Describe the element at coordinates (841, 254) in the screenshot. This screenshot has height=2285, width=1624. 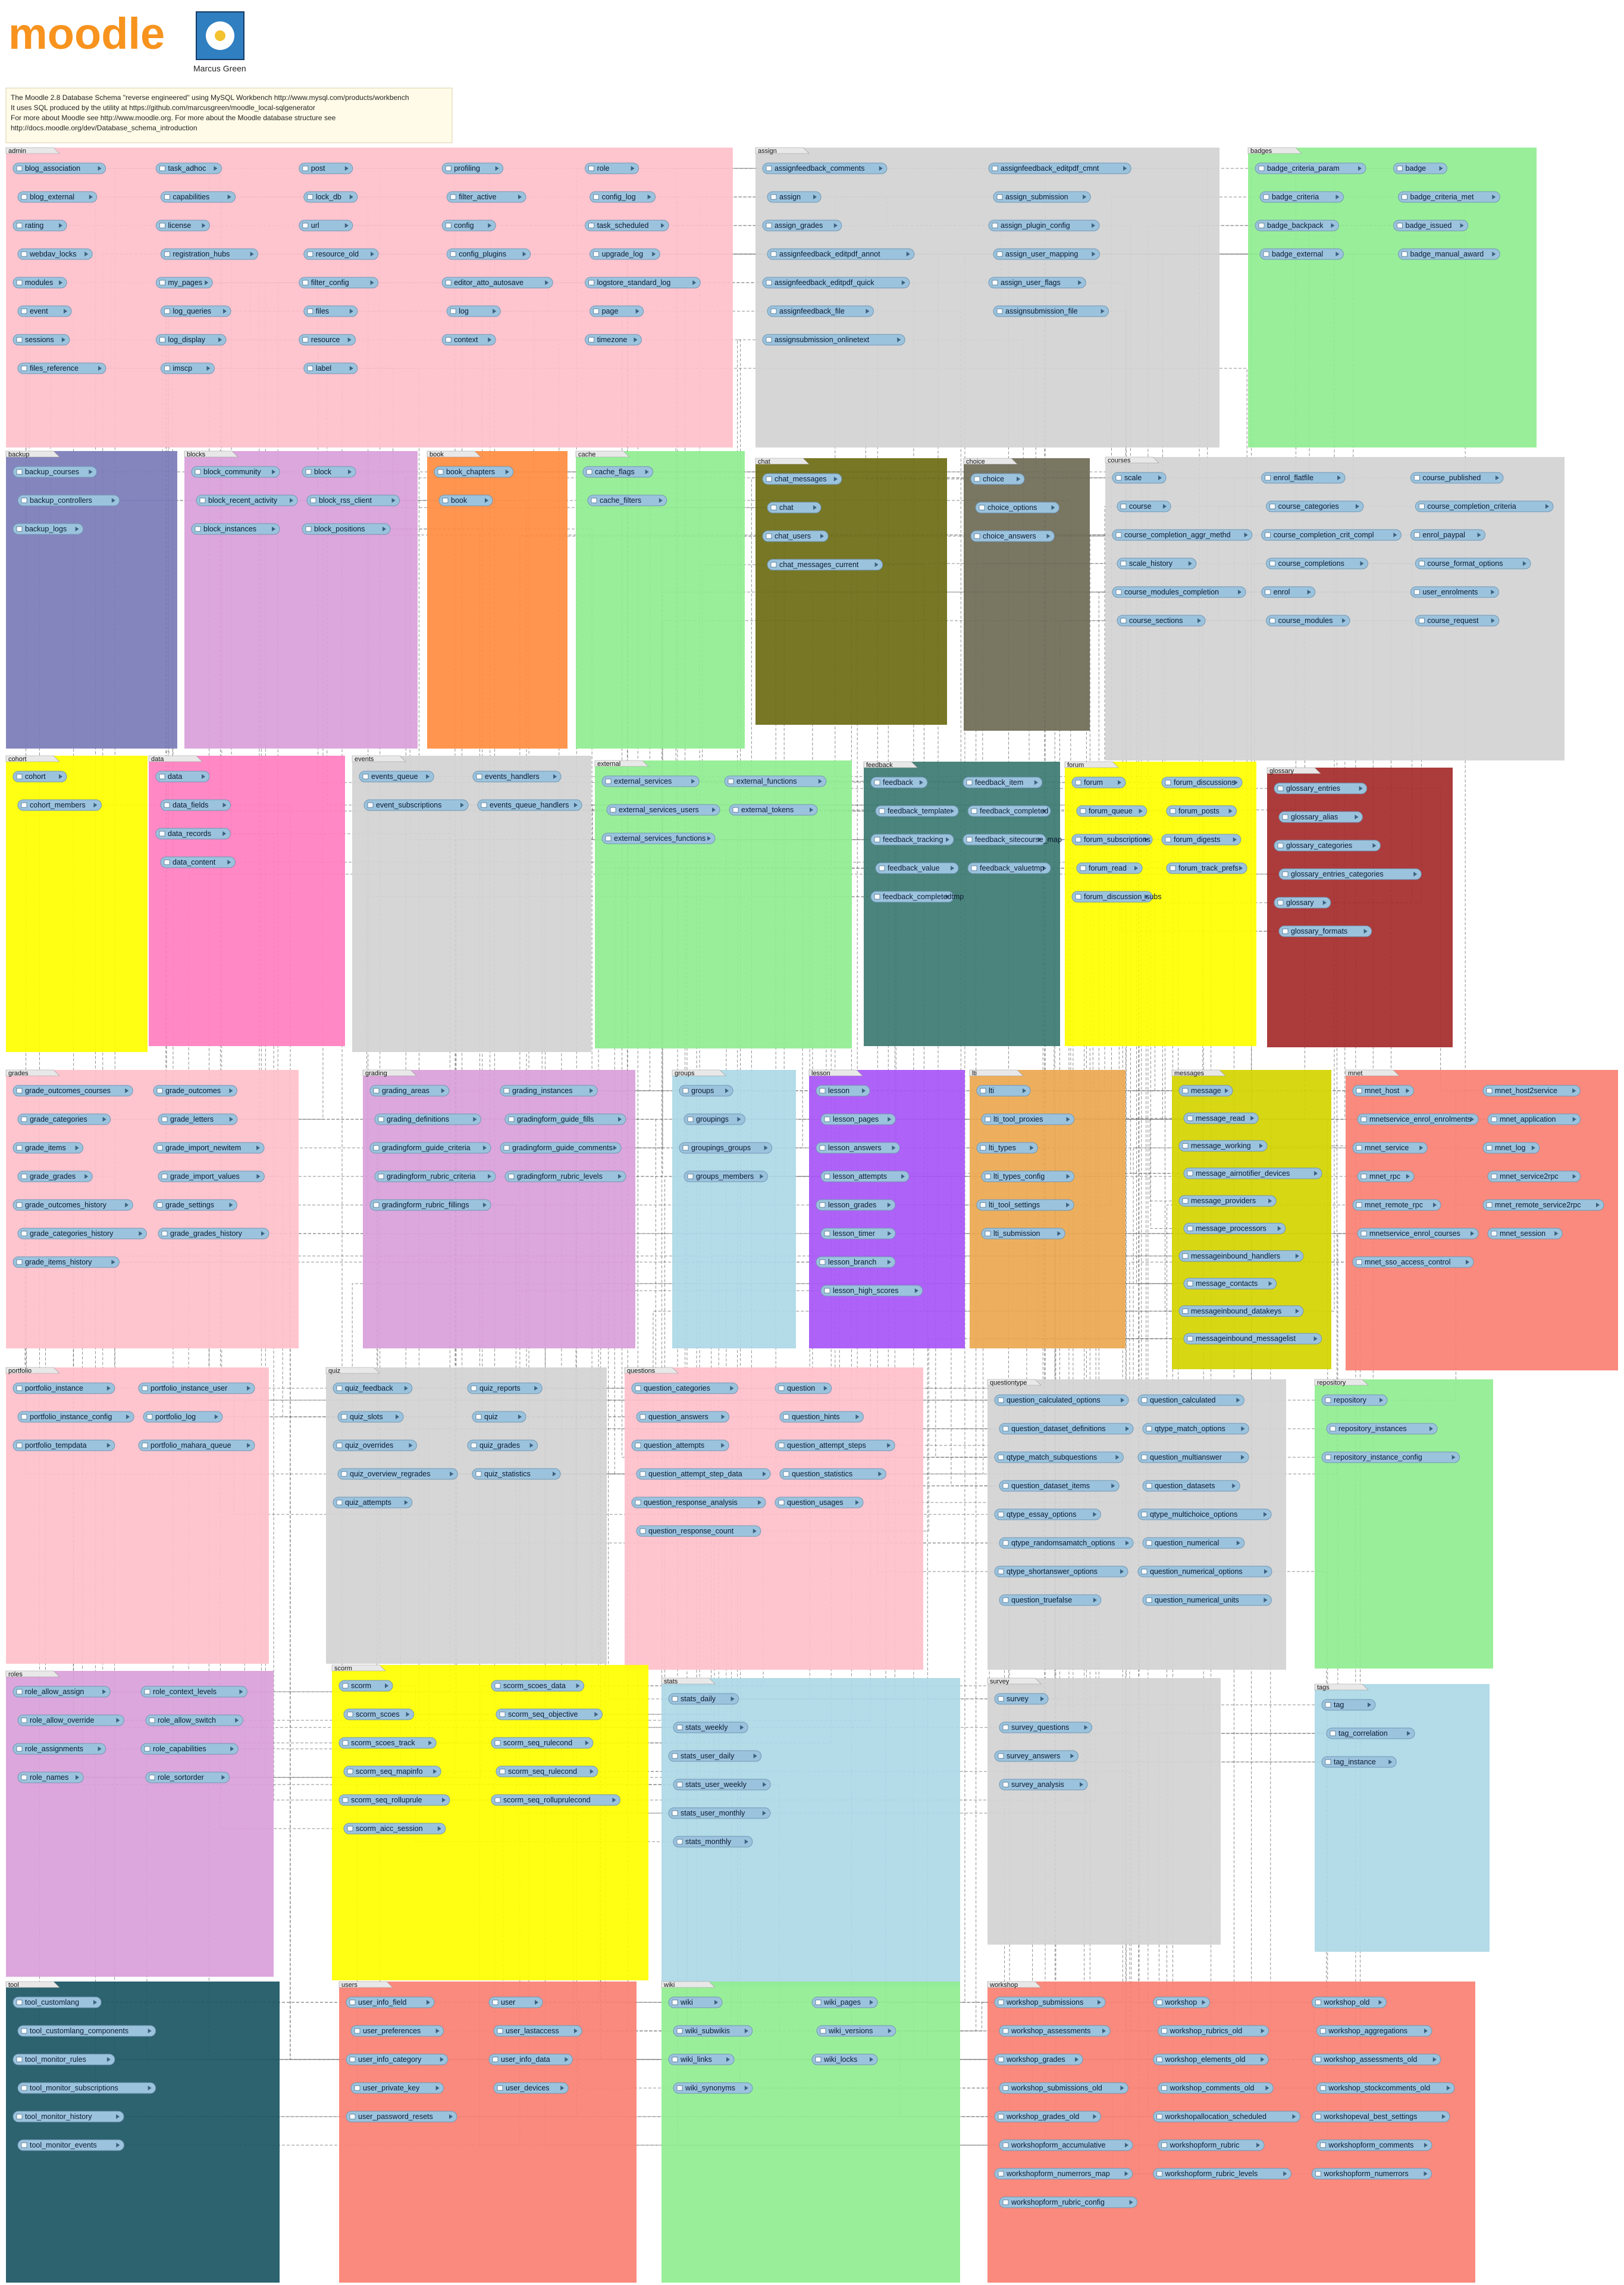
I see `table-assignfeedback-editpdf-annot: assignfeedback_editpdf_annot` at that location.